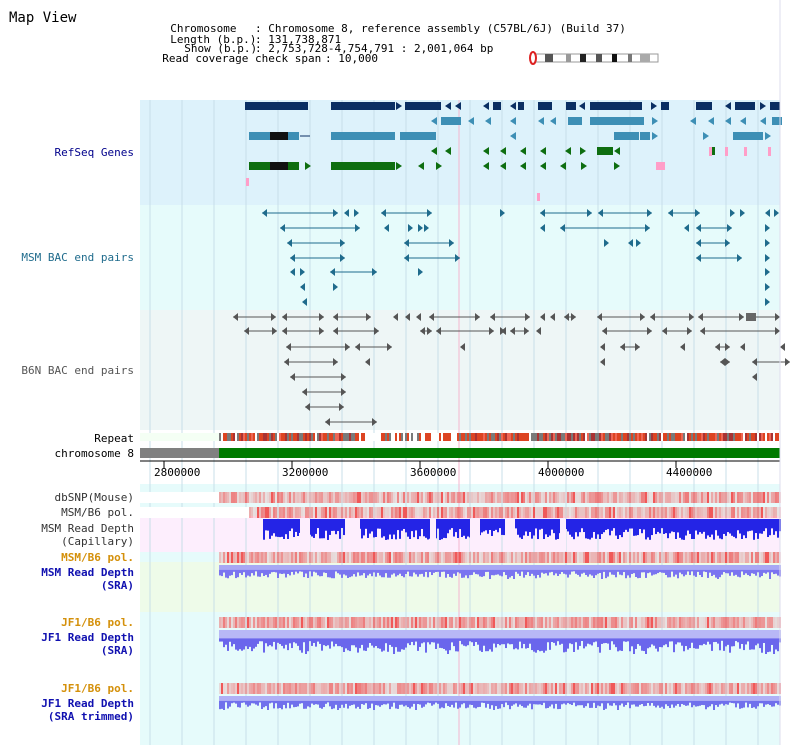 This screenshot has width=800, height=745. What do you see at coordinates (87, 528) in the screenshot?
I see `track-label-msm-depth-cap-1: MSM Read Depth` at bounding box center [87, 528].